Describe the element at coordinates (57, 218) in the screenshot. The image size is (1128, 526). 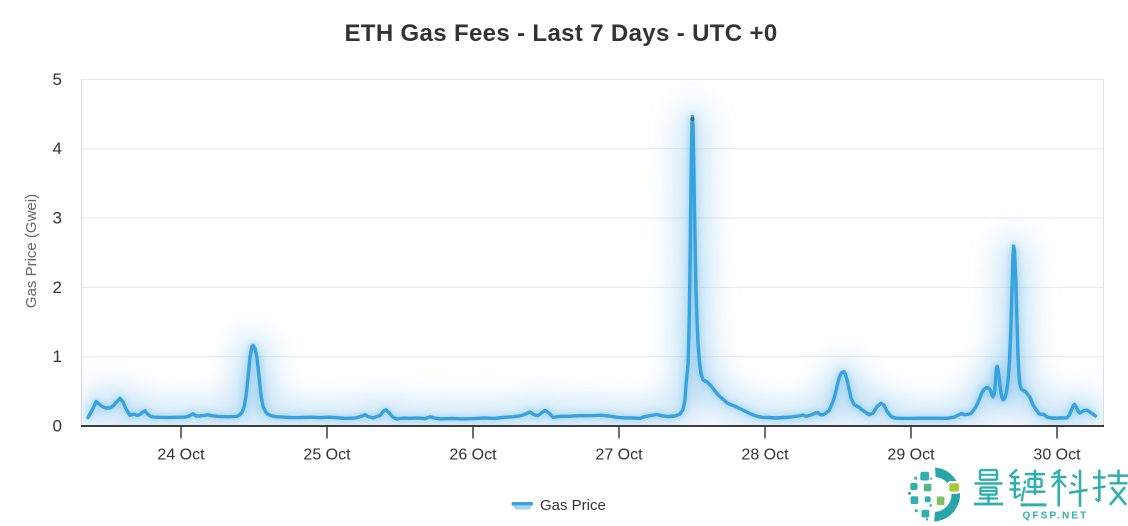
I see `svg-text: 3` at that location.